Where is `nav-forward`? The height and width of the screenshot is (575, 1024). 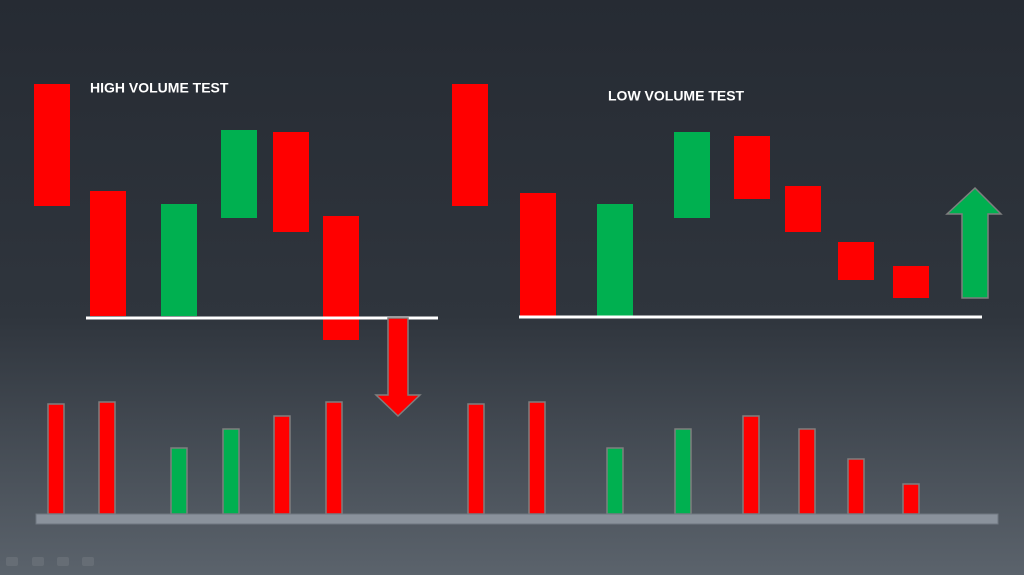
nav-forward is located at coordinates (88, 561).